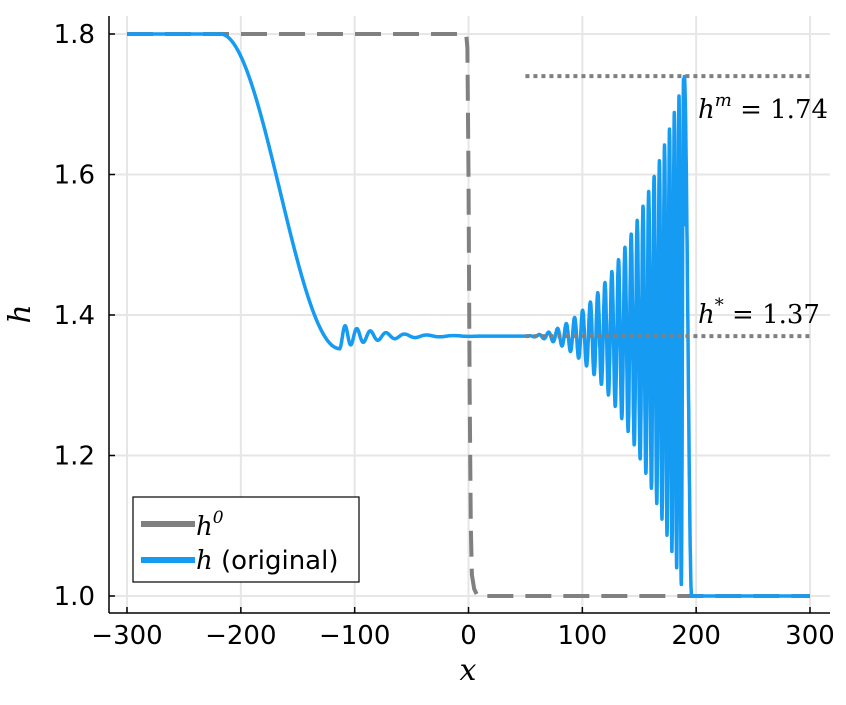 The width and height of the screenshot is (846, 705). Describe the element at coordinates (74, 597) in the screenshot. I see `y-tick-label: 1.0` at that location.